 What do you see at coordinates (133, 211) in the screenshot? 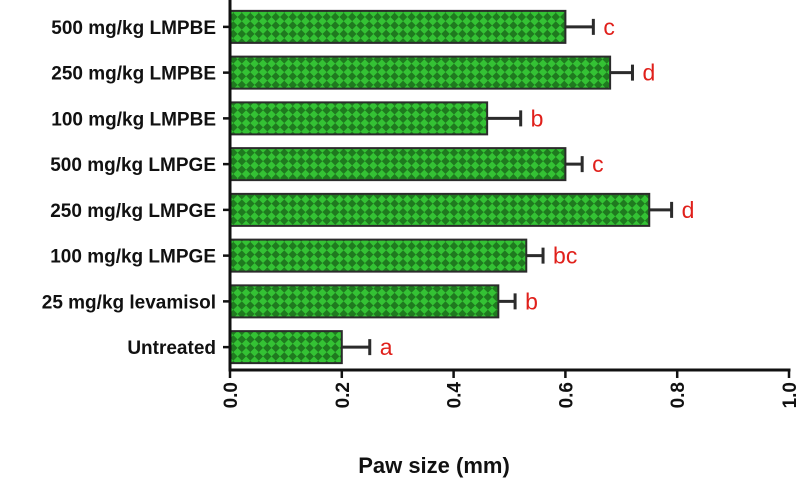
I see `category-label: 250 mg/kg LMPGE` at bounding box center [133, 211].